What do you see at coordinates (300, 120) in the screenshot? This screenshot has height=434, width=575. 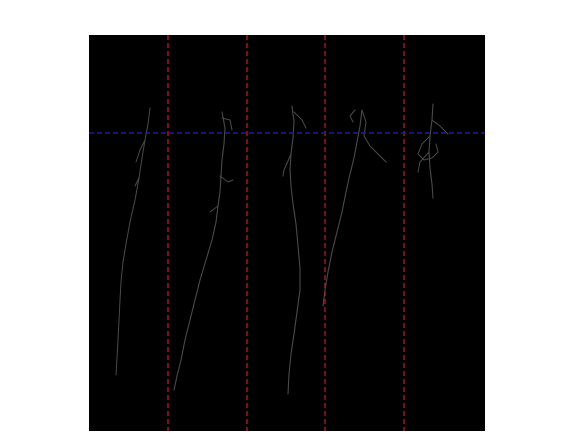 I see `root-branch-3a` at bounding box center [300, 120].